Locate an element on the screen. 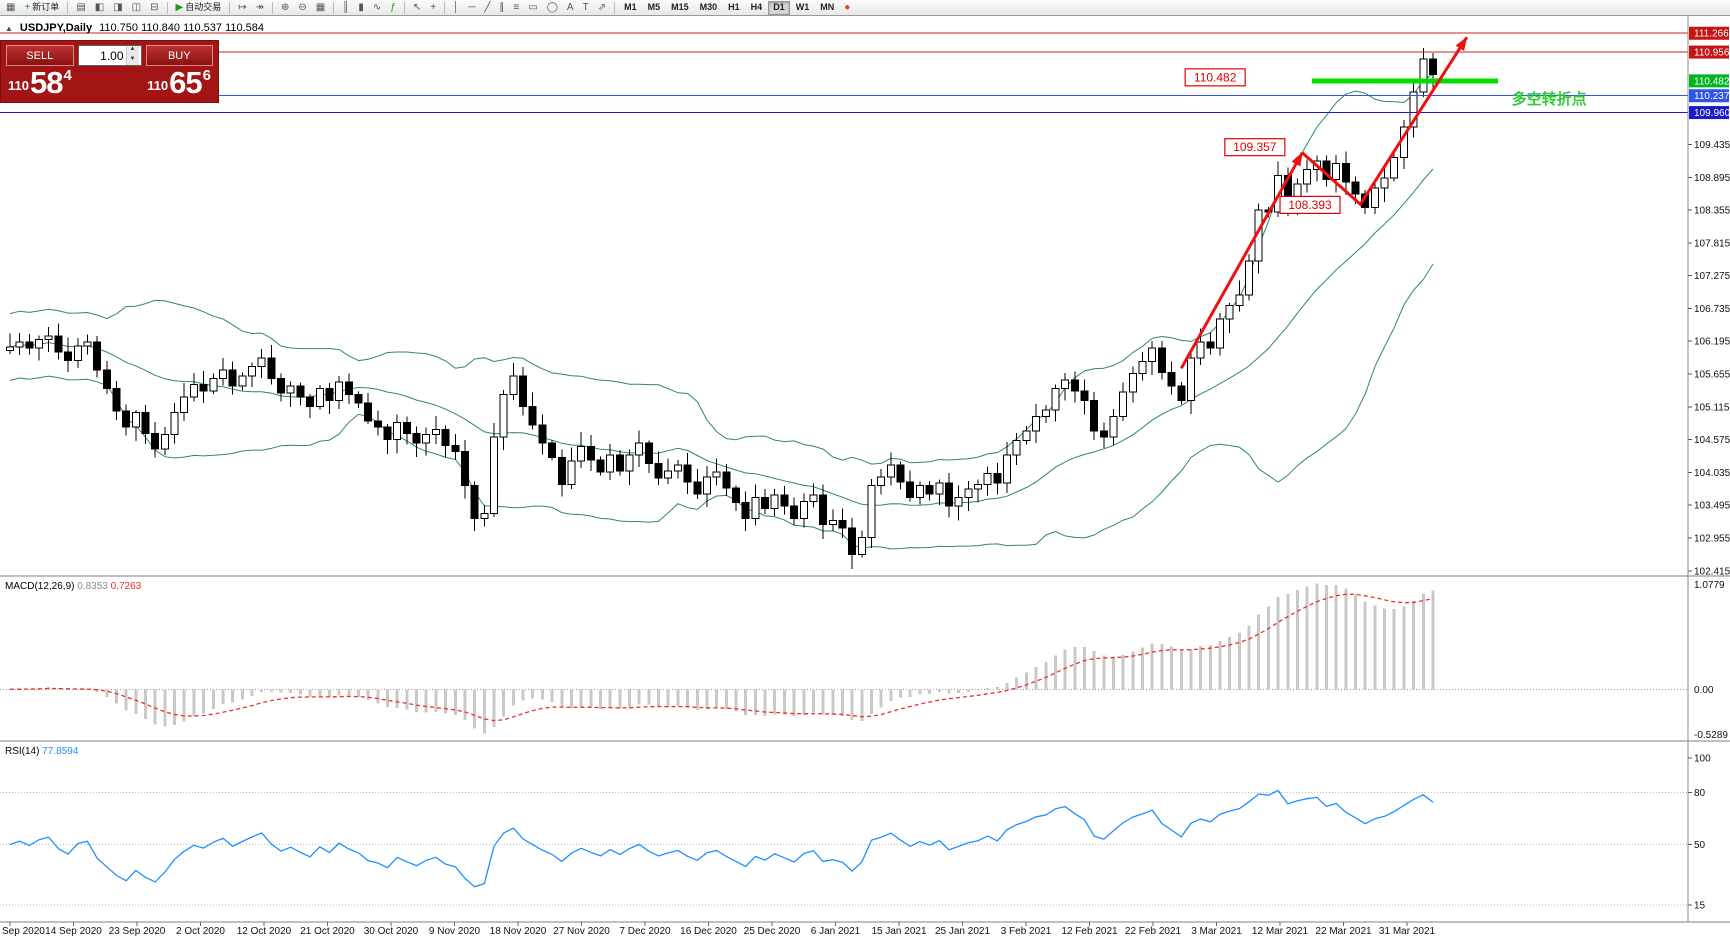 This screenshot has height=939, width=1730. tf-m5: M5 is located at coordinates (654, 8).